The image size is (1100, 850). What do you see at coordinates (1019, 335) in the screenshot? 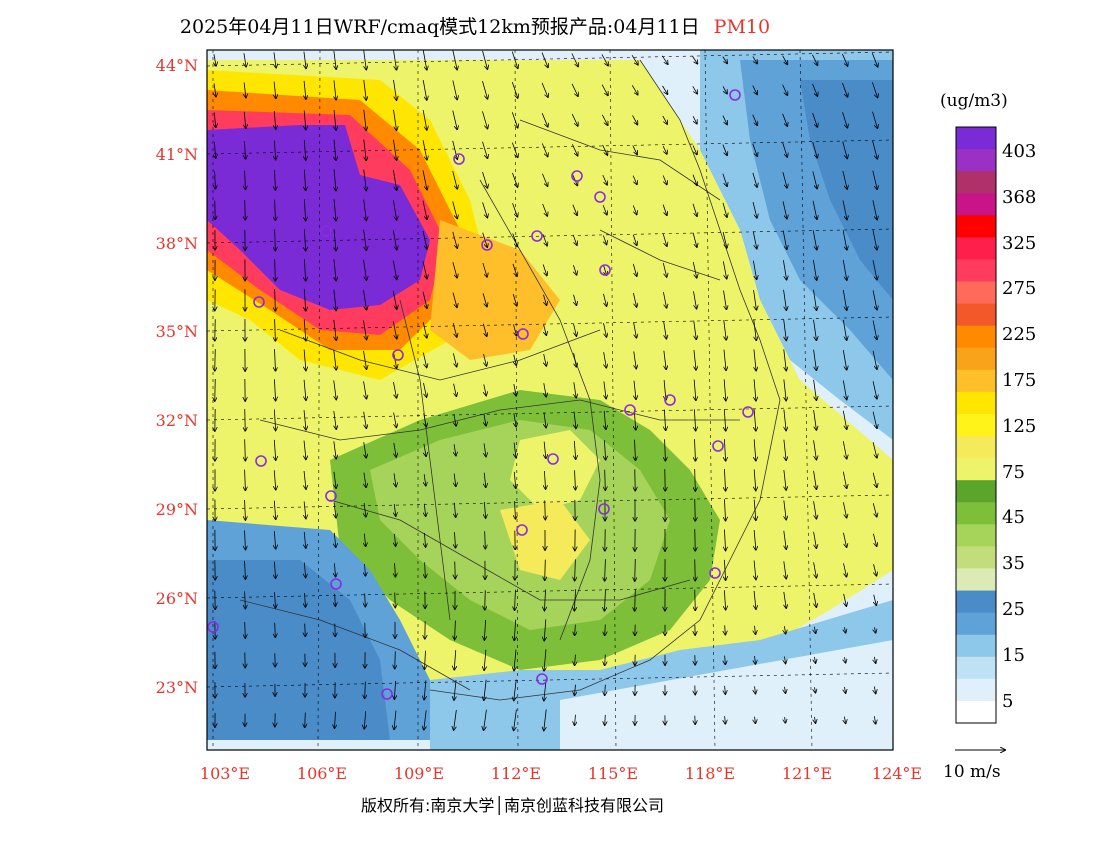
I see `colorbar-label: 225` at bounding box center [1019, 335].